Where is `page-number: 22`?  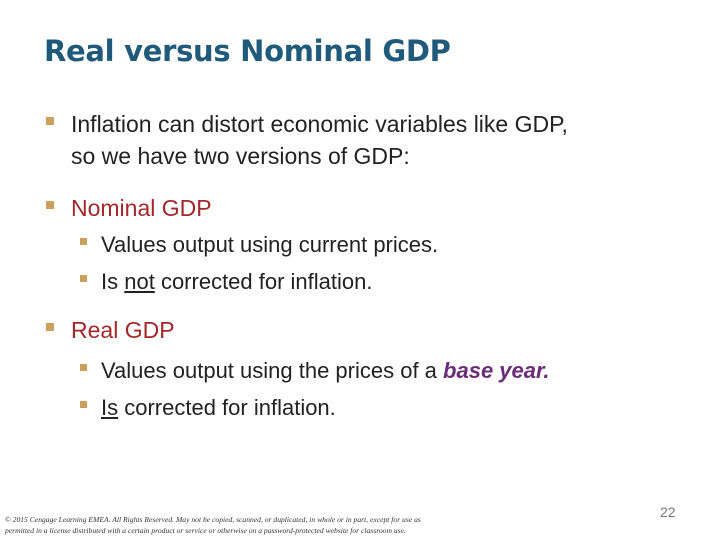
page-number: 22 is located at coordinates (668, 512).